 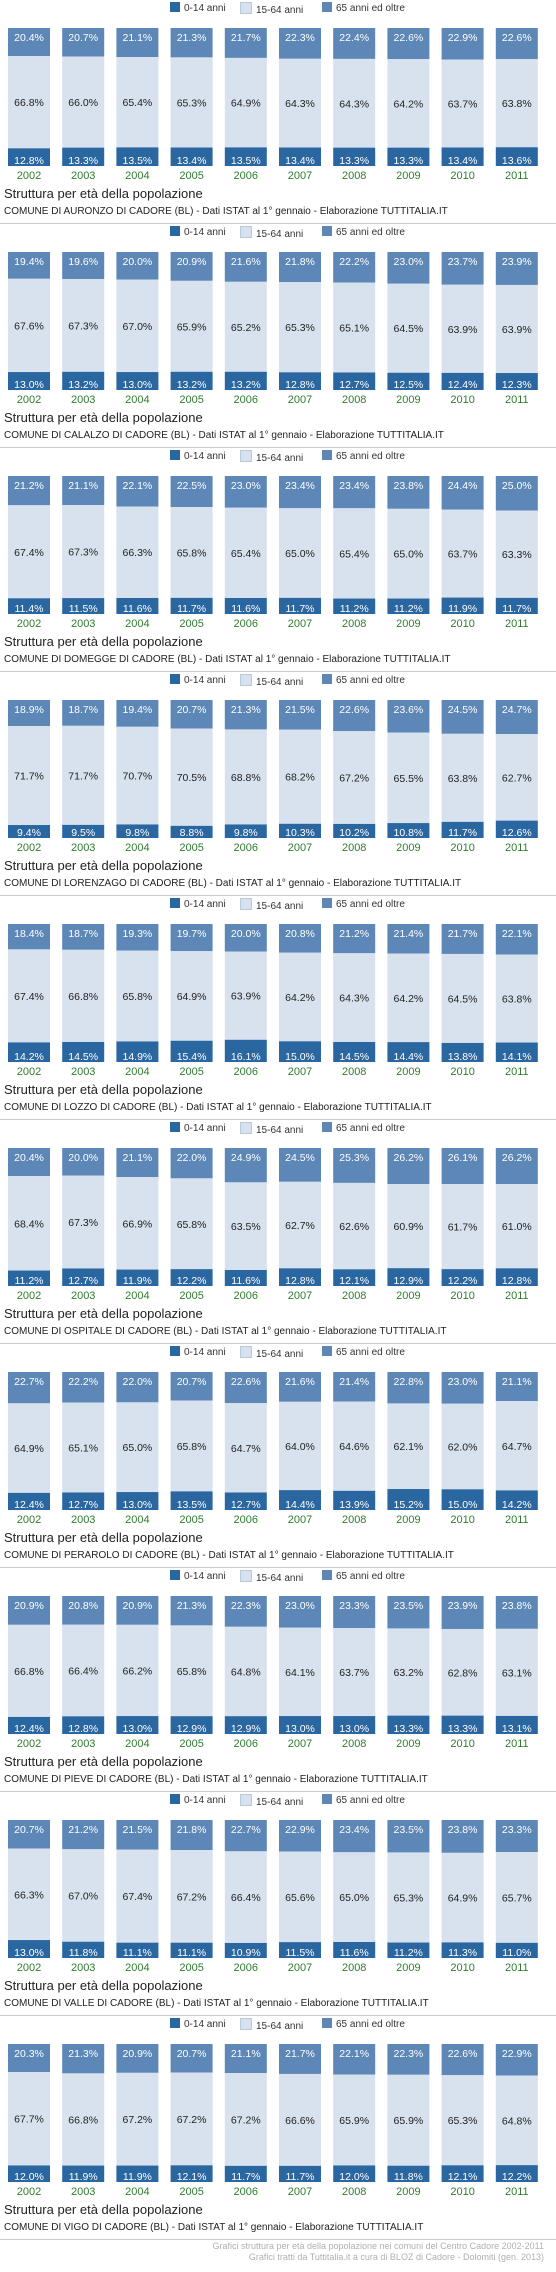 What do you see at coordinates (354, 1953) in the screenshot?
I see `data-label-0-14: 11.6%` at bounding box center [354, 1953].